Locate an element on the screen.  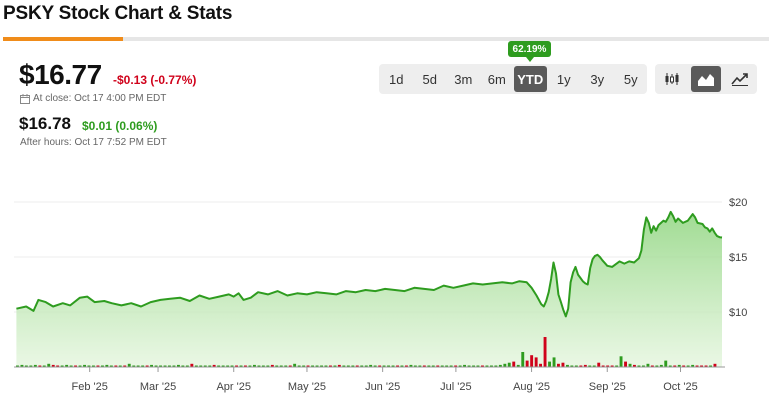
candlestick-button is located at coordinates (672, 79).